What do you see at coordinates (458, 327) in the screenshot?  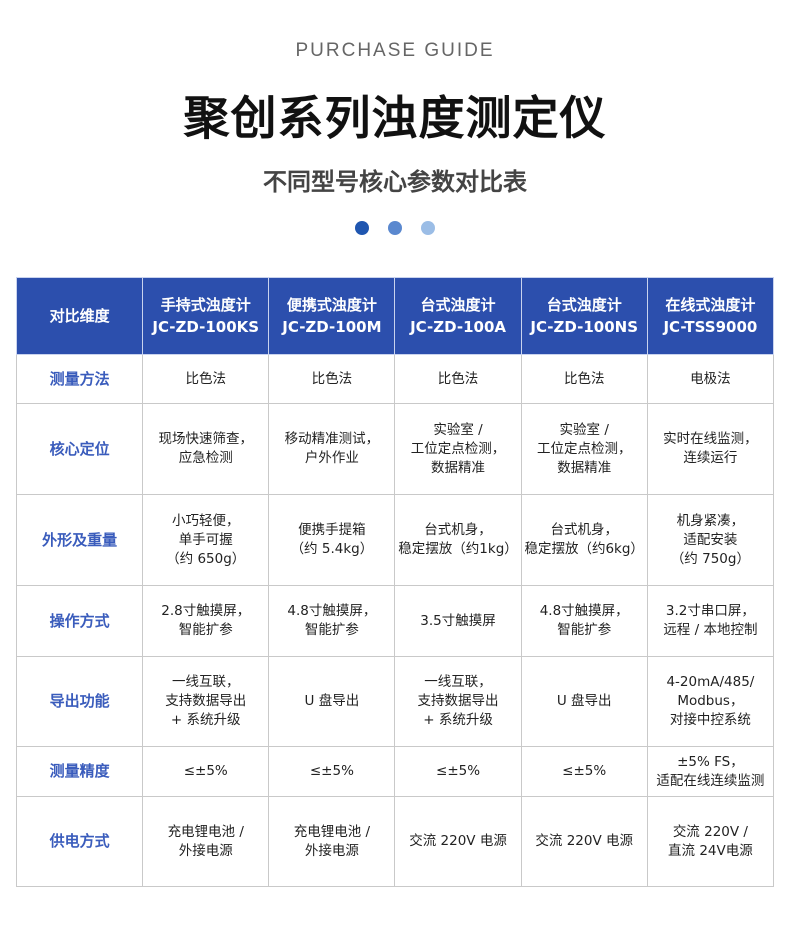 I see `product-model: JC-ZD-100A` at bounding box center [458, 327].